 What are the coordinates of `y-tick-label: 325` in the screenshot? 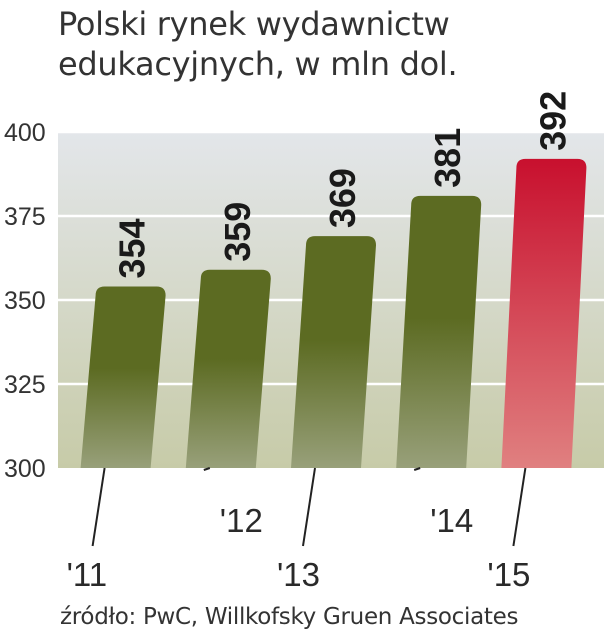 It's located at (25, 385).